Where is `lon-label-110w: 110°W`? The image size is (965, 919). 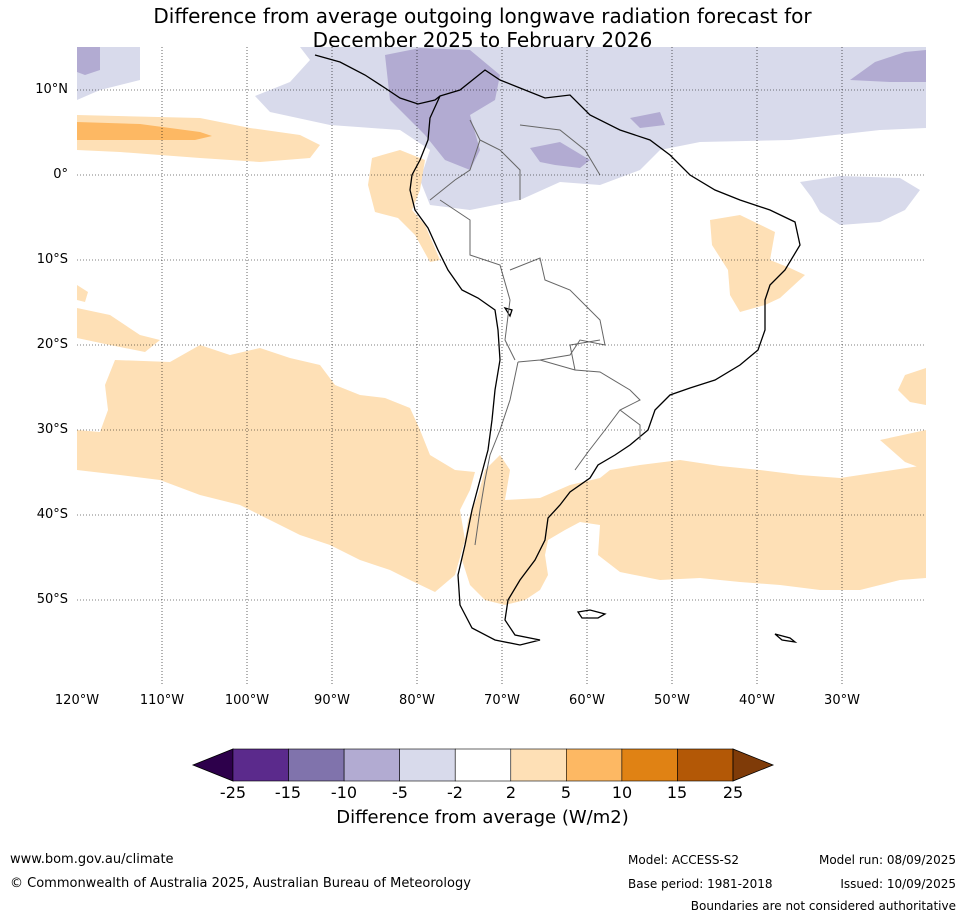 lon-label-110w: 110°W is located at coordinates (162, 700).